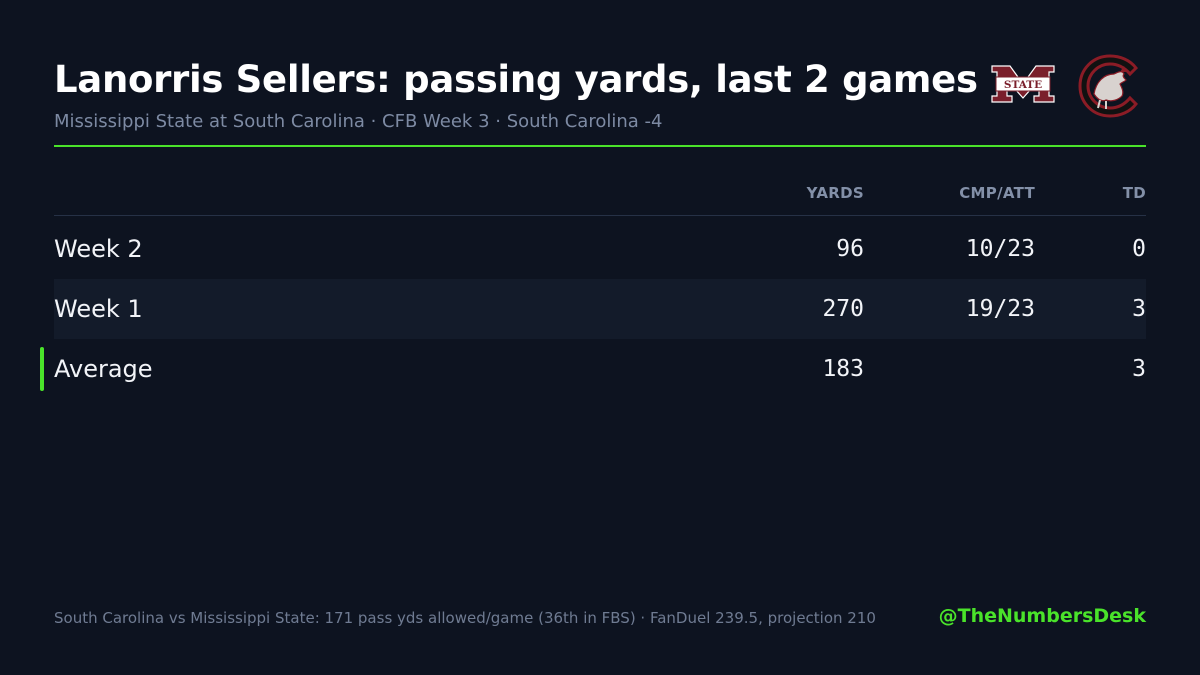 The image size is (1200, 675). Describe the element at coordinates (600, 215) in the screenshot. I see `table-header-divider` at that location.